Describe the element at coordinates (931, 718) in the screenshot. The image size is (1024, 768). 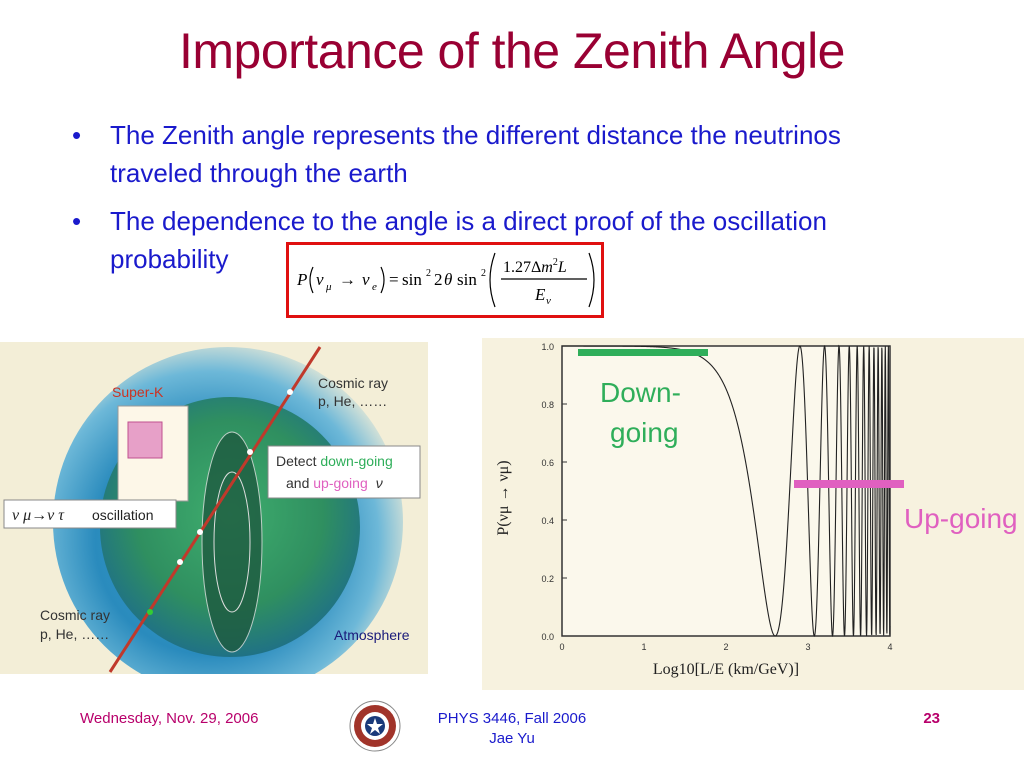
I see `page-number: 23` at that location.